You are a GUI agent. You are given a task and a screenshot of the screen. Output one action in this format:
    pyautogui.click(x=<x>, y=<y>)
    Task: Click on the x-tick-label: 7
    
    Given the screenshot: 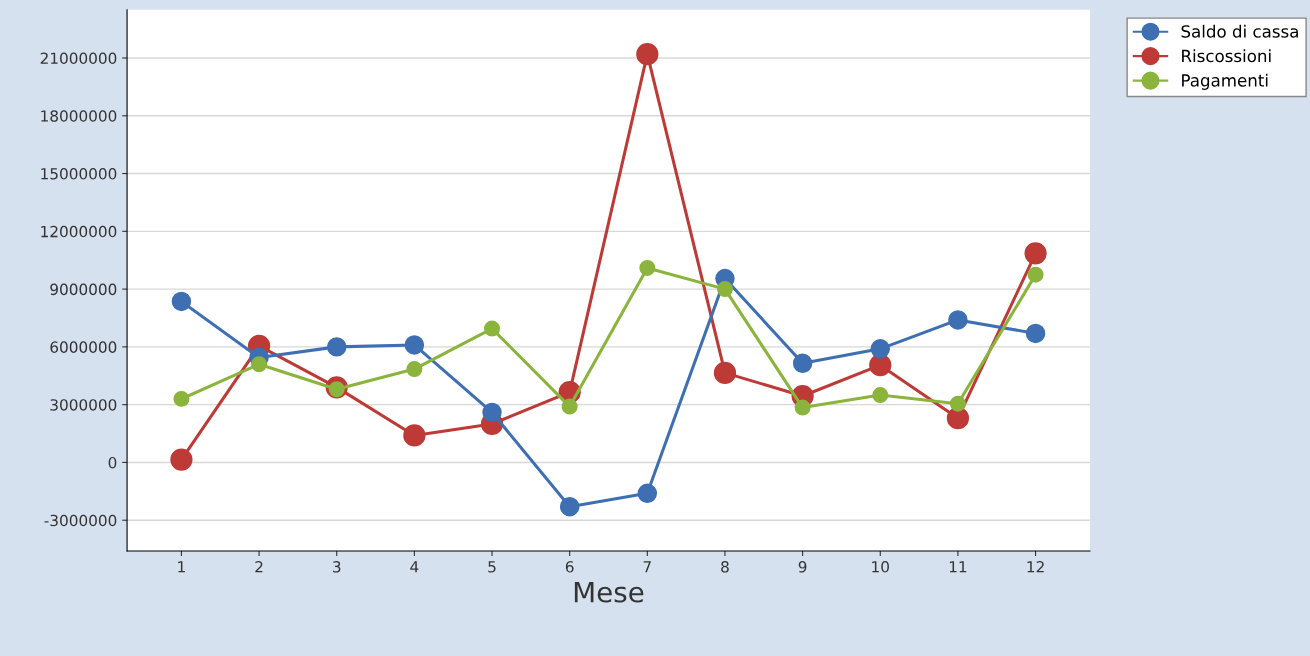 What is the action you would take?
    pyautogui.click(x=647, y=567)
    